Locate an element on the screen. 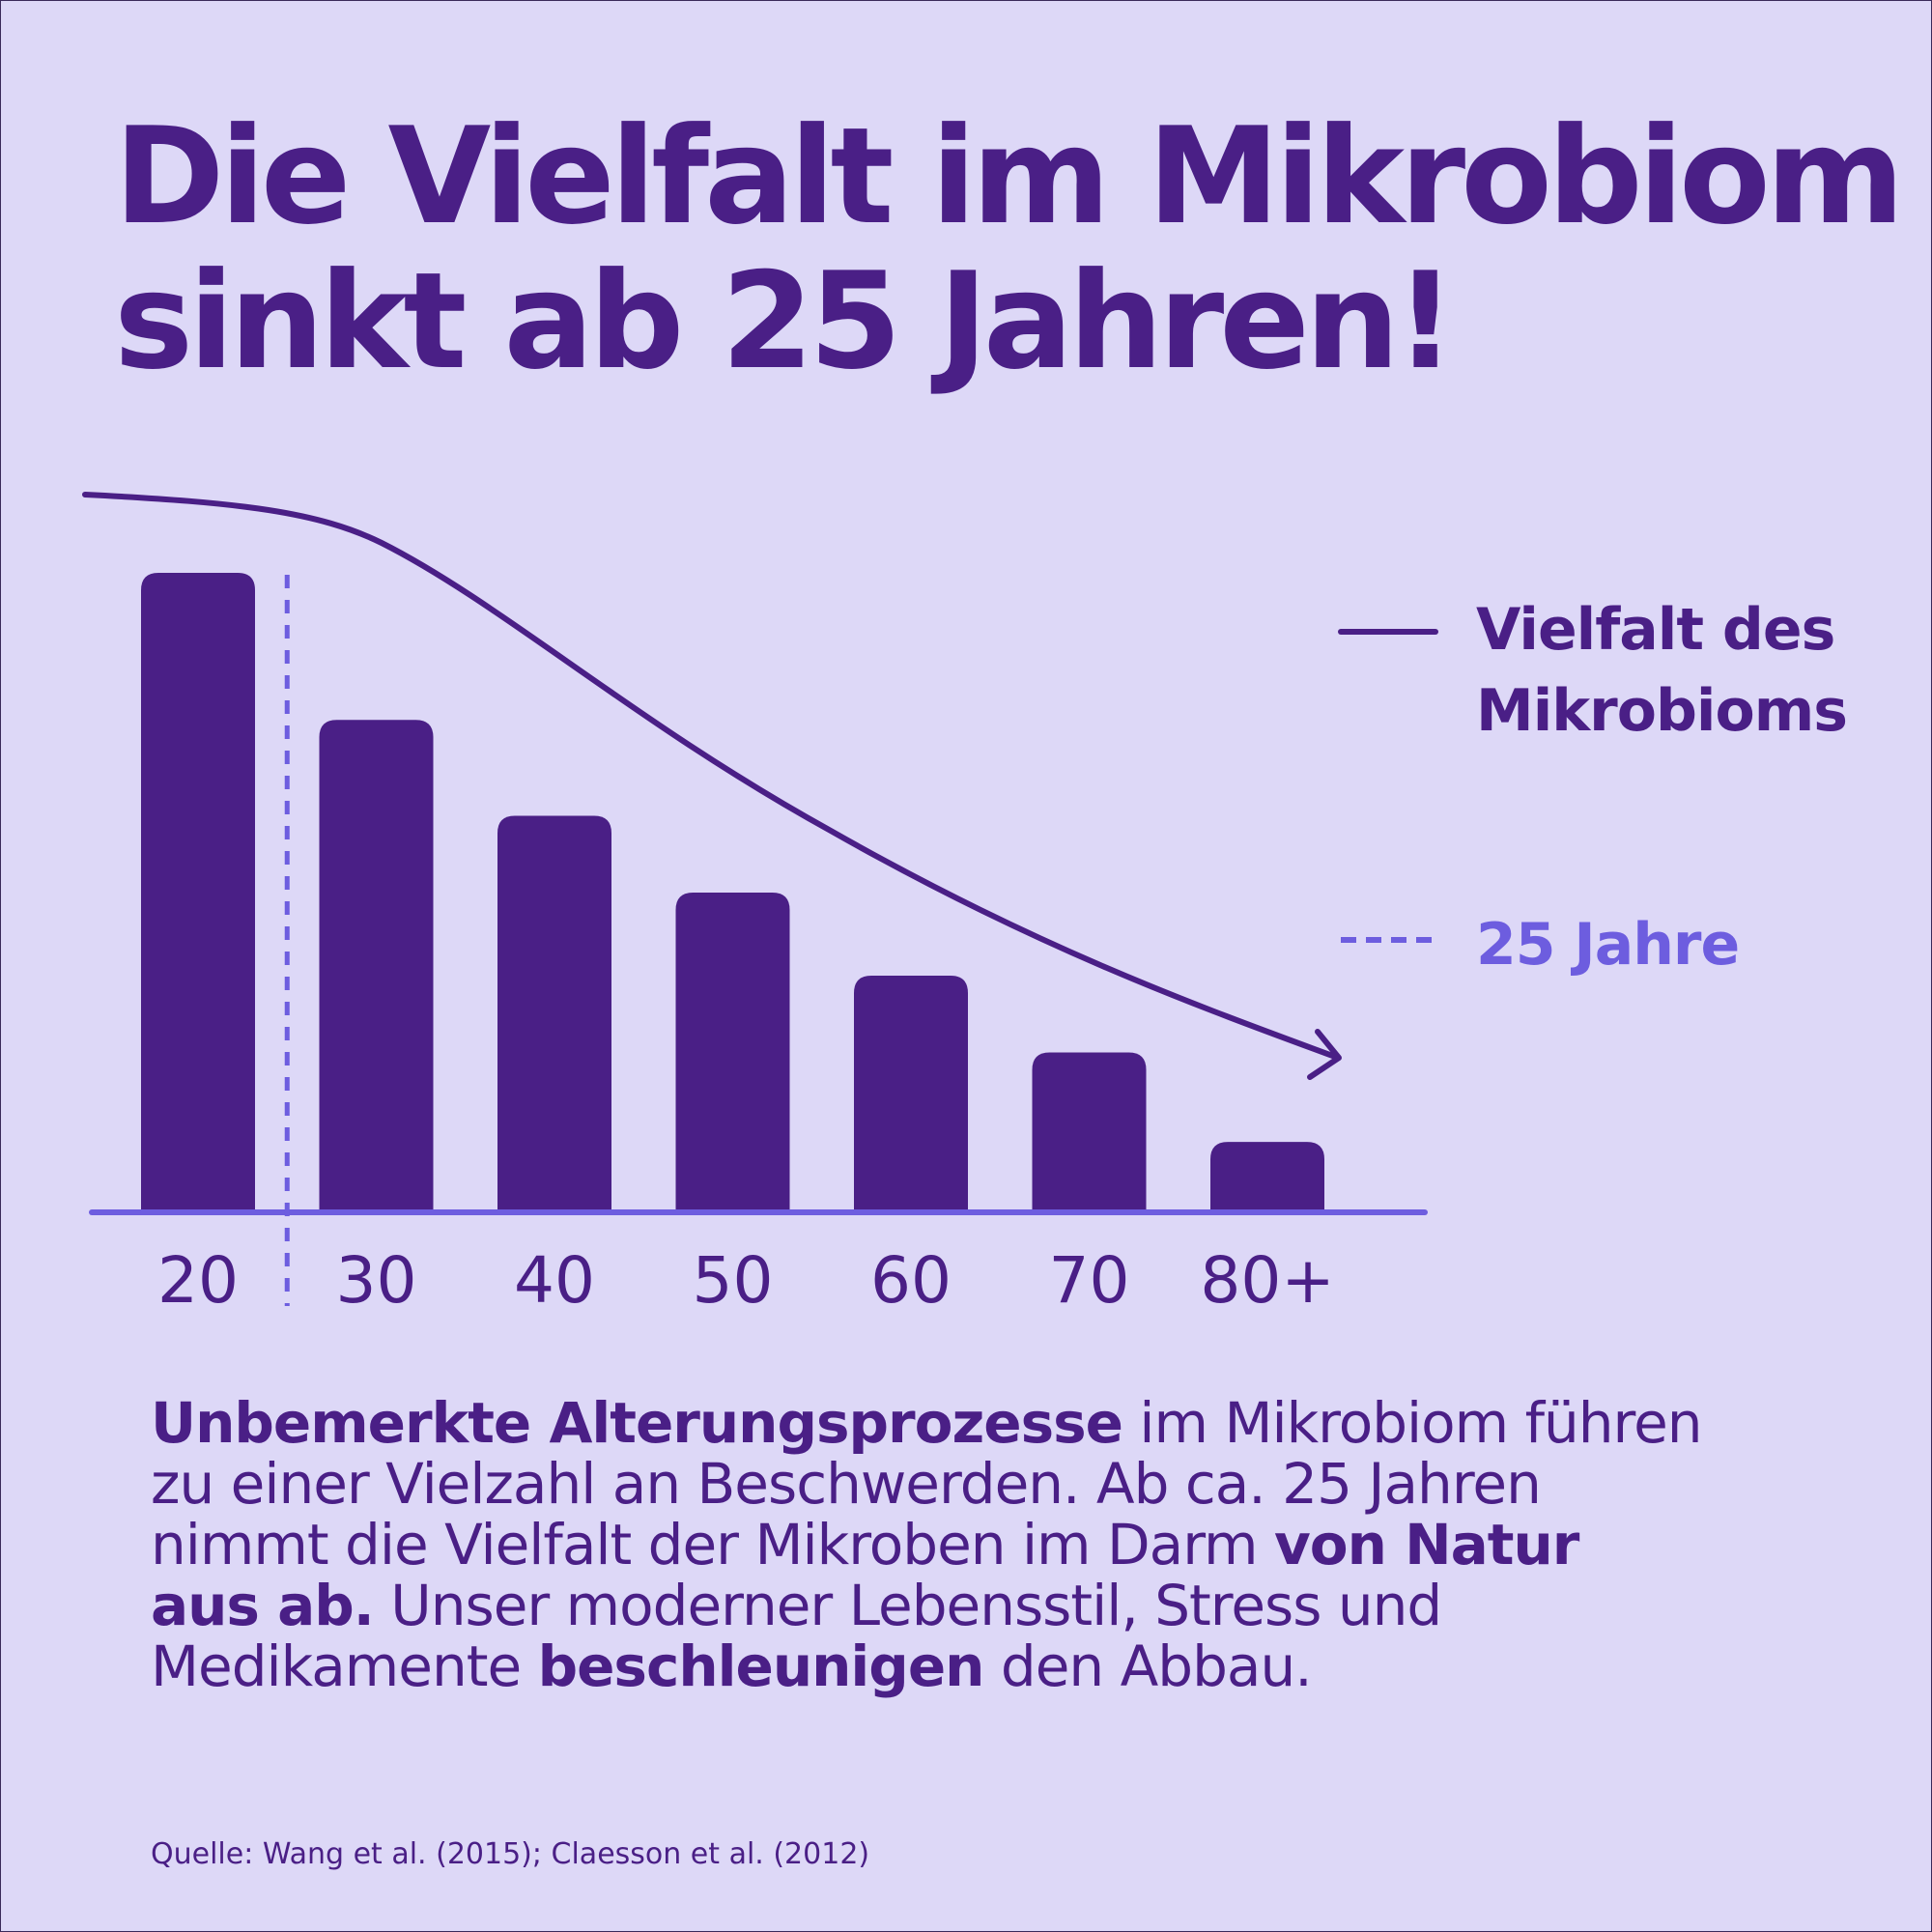  title-line-2: sinkt ab 25 Jahren! is located at coordinates (785, 321).